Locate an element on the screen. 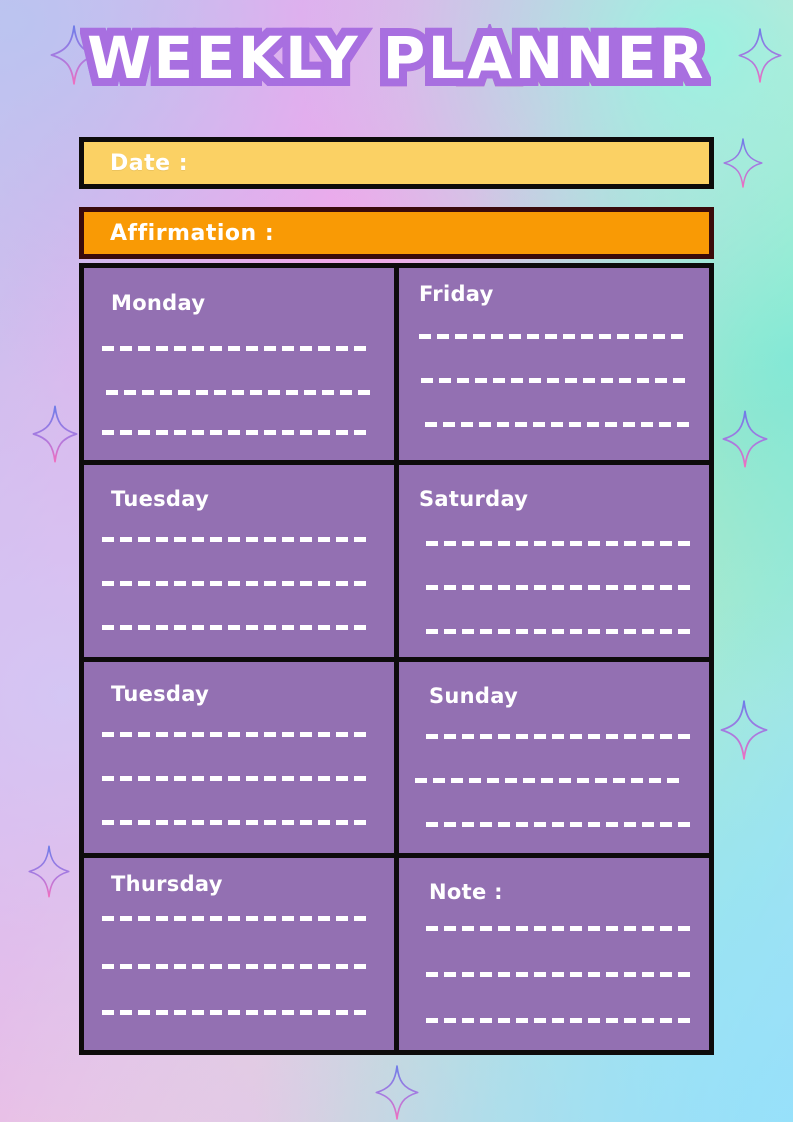 The height and width of the screenshot is (1122, 793). page-title-outline: WEEKLY PLANNER is located at coordinates (395, 58).